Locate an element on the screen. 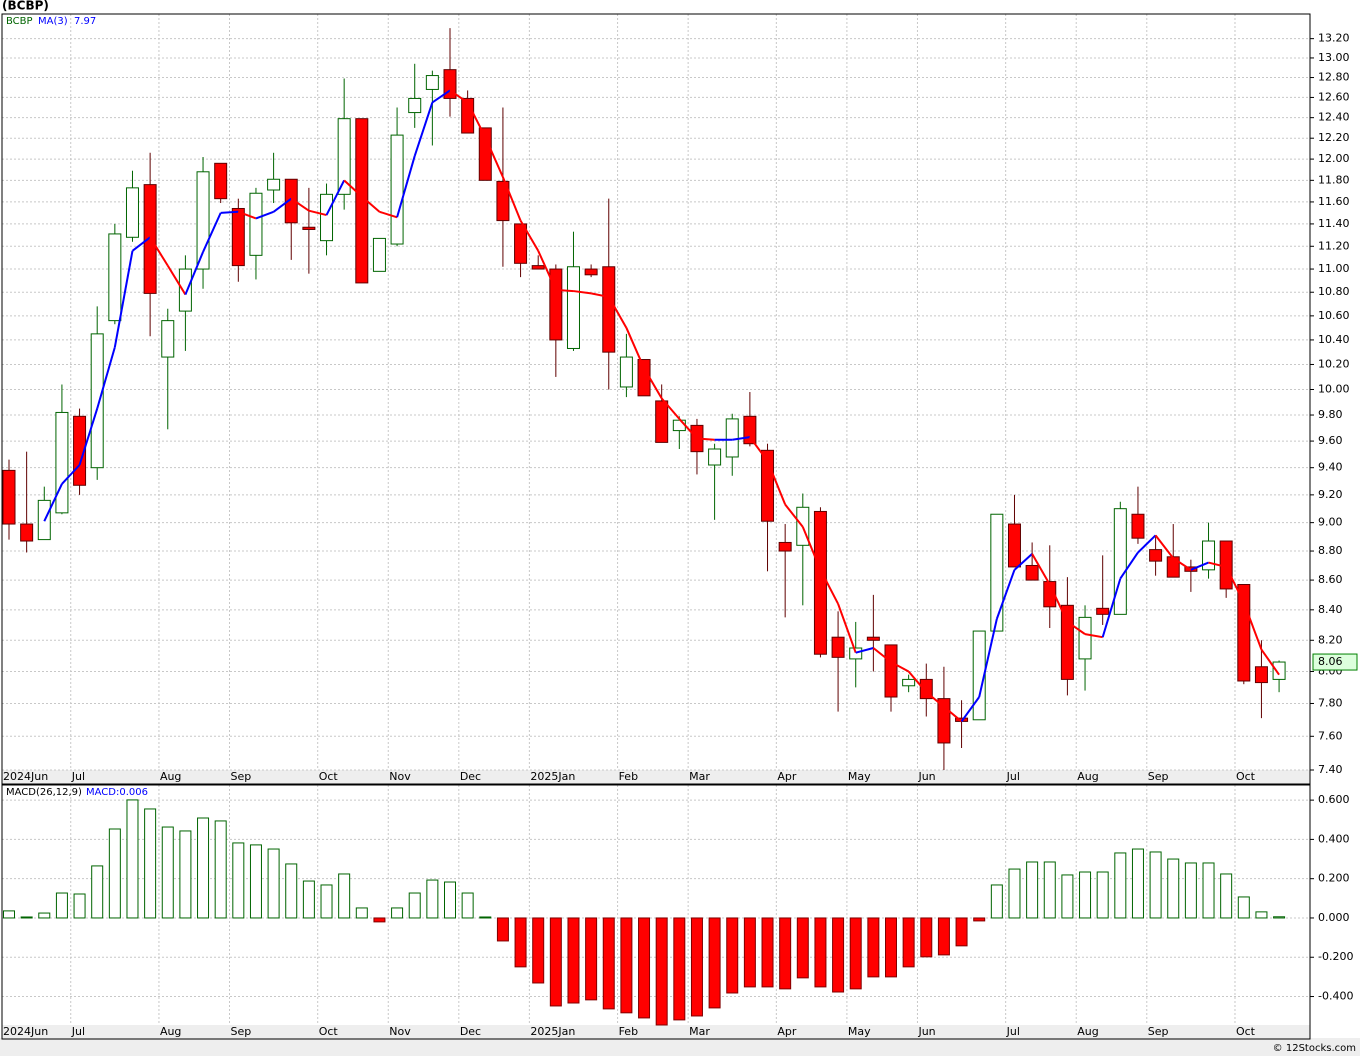 The height and width of the screenshot is (1056, 1360). y-tick-label: 12.00 is located at coordinates (1334, 158).